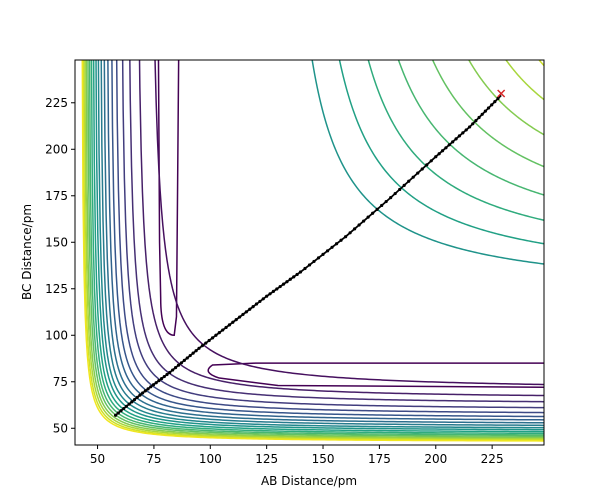  I want to click on y-tick-label: 125, so click(56, 289).